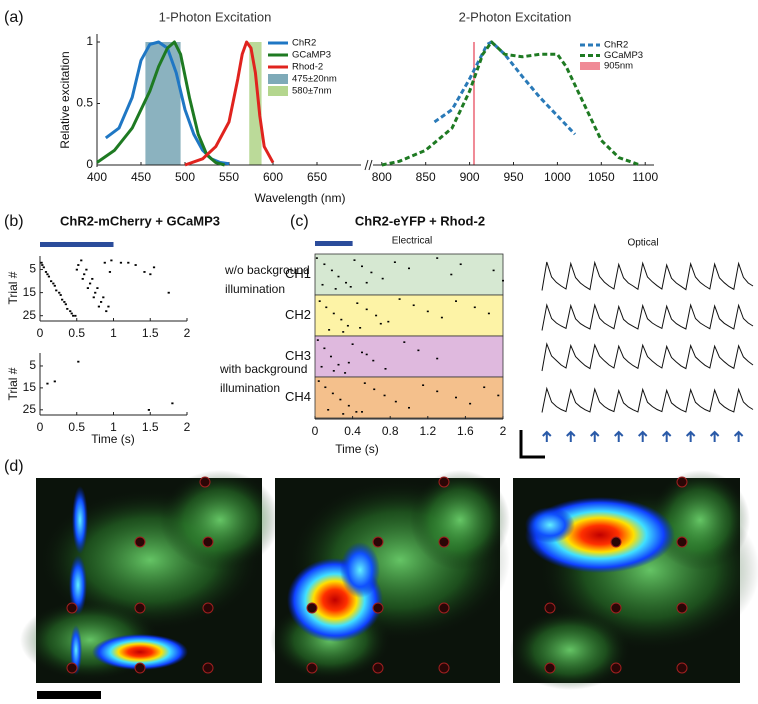 The width and height of the screenshot is (758, 704). I want to click on channel-label: CH3, so click(298, 355).